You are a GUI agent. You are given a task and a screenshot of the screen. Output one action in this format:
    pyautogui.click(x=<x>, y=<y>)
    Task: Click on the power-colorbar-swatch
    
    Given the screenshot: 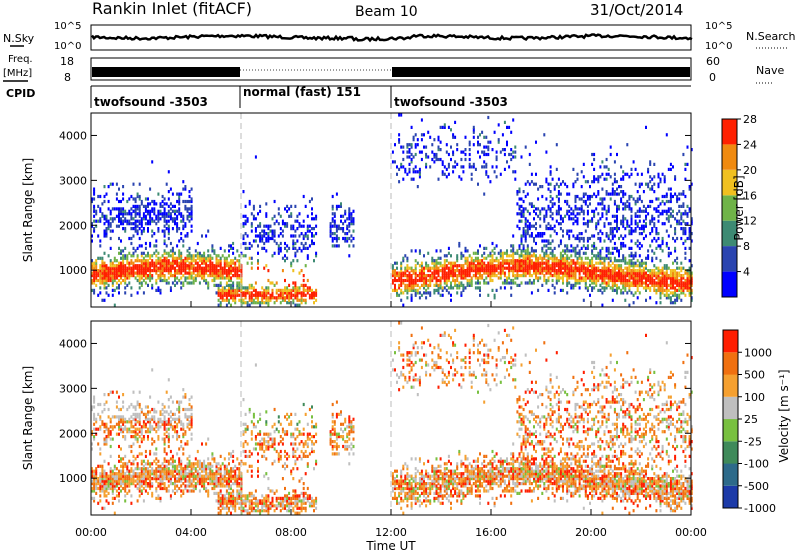 What is the action you would take?
    pyautogui.click(x=729, y=182)
    